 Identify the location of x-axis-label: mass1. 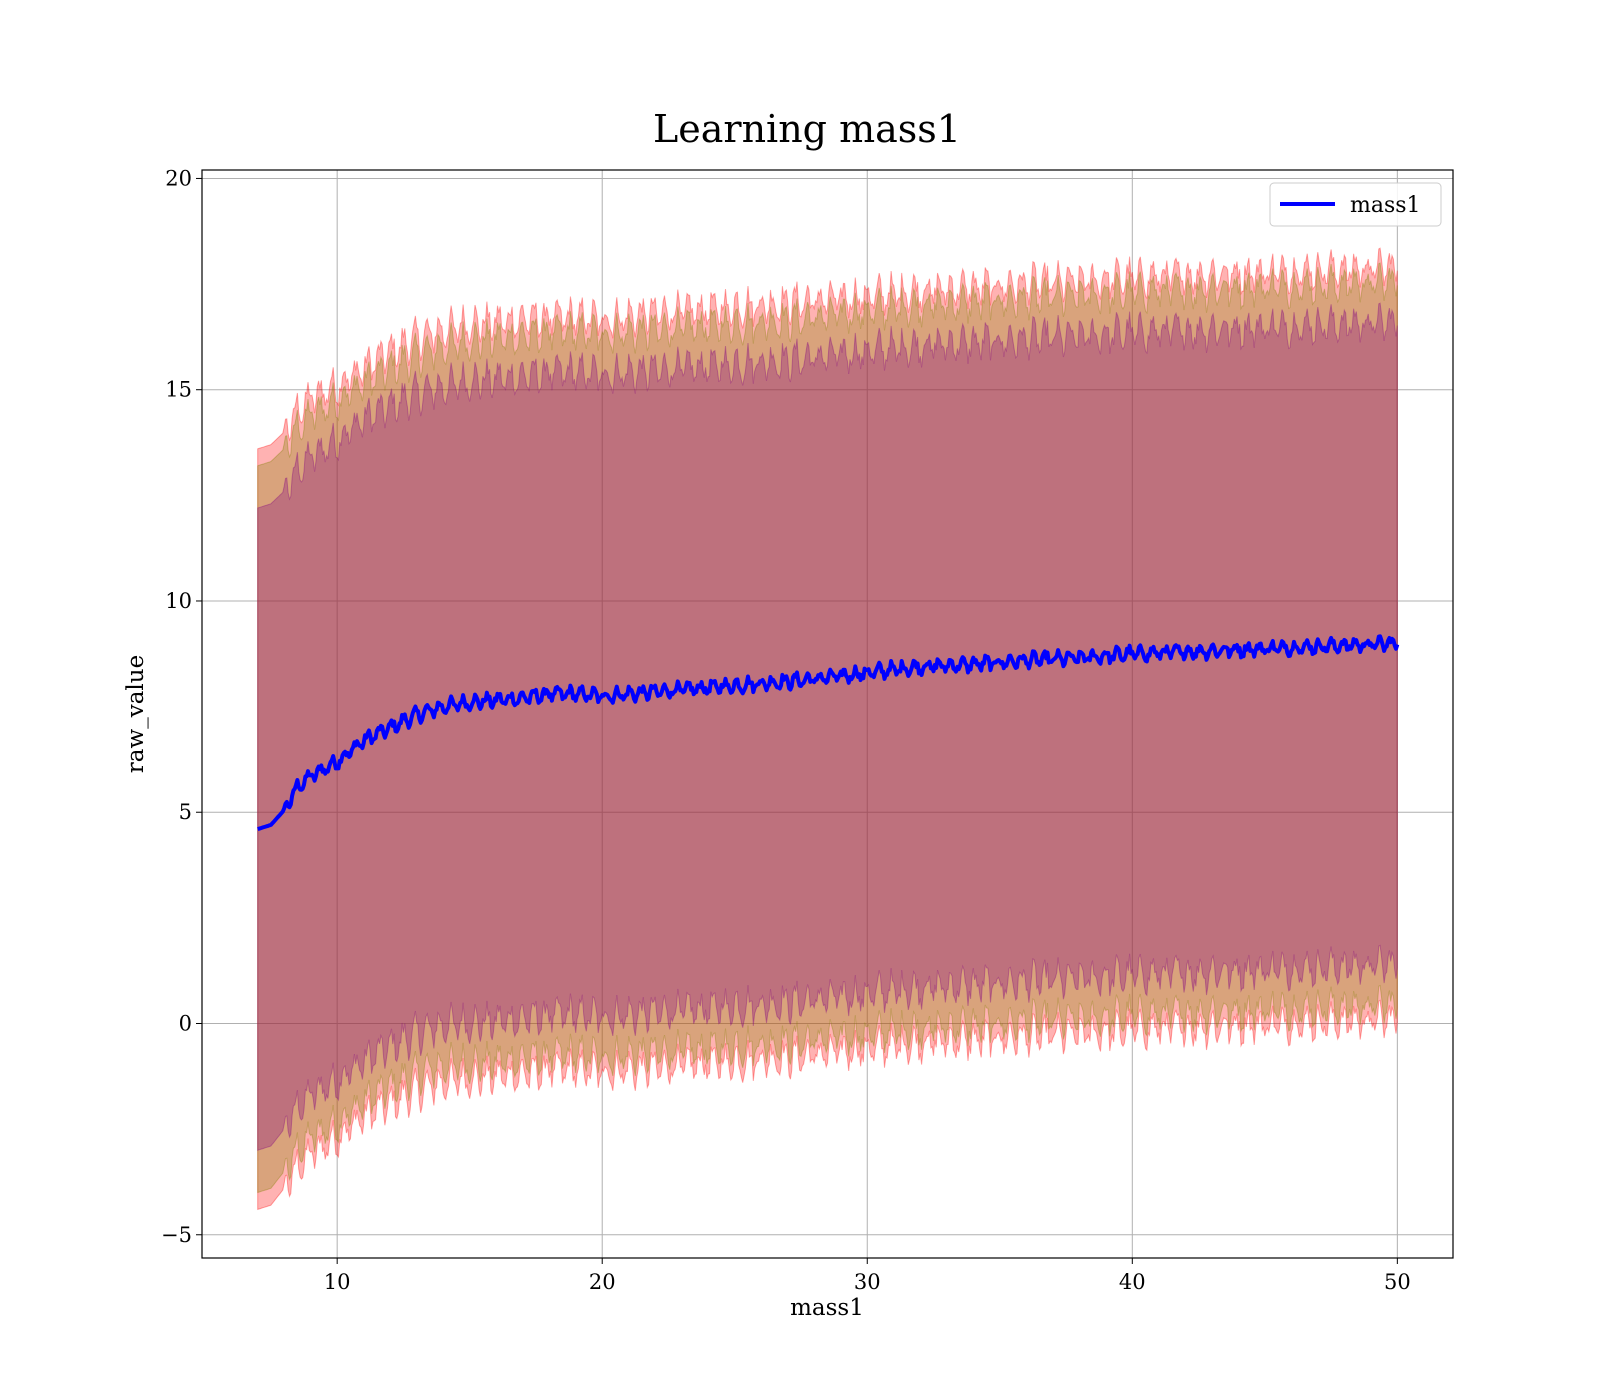
(827, 1308).